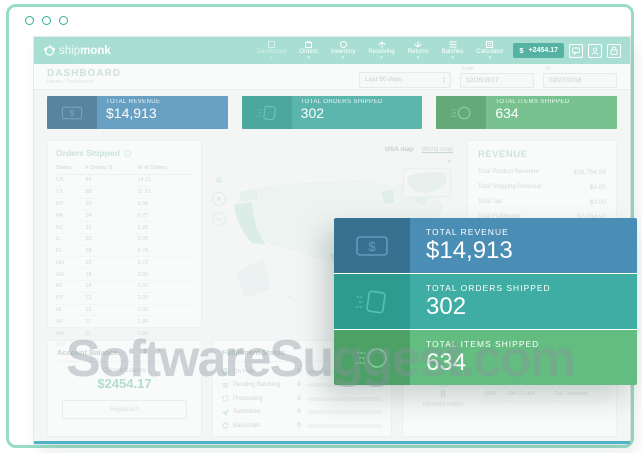 The width and height of the screenshot is (642, 453). Describe the element at coordinates (29, 20) in the screenshot. I see `window-dot-close` at that location.